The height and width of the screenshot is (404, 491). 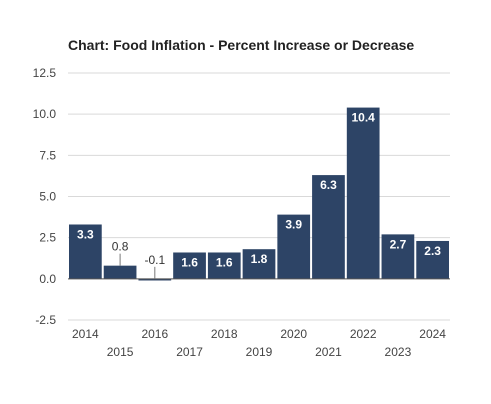 I want to click on x-tick-label: 2024, so click(x=432, y=334).